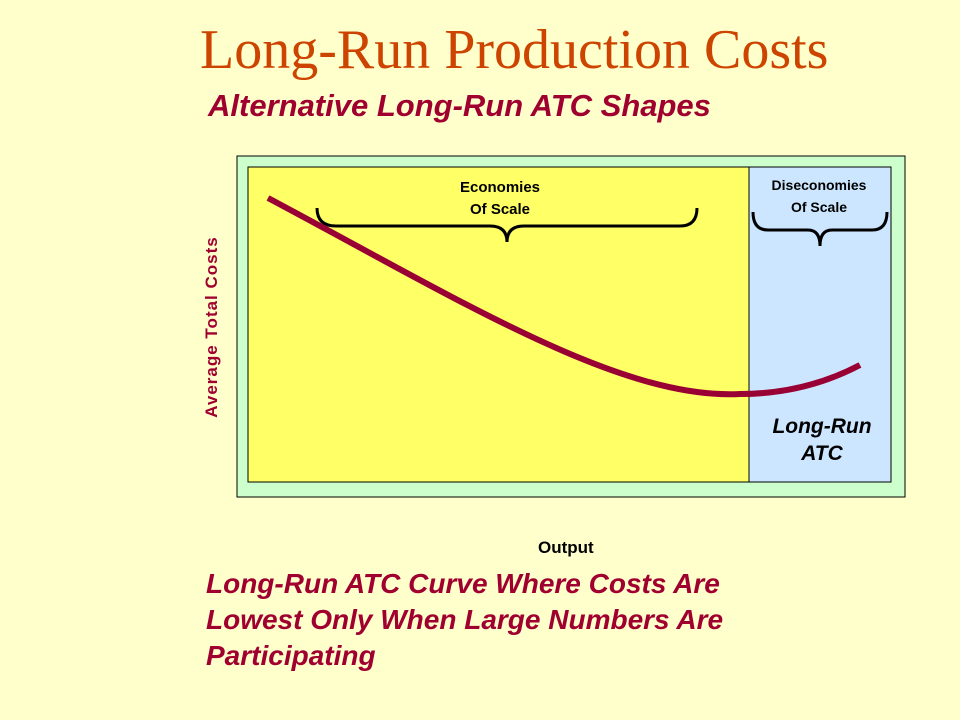 This screenshot has height=720, width=960. Describe the element at coordinates (566, 547) in the screenshot. I see `x-axis-label: Output` at that location.